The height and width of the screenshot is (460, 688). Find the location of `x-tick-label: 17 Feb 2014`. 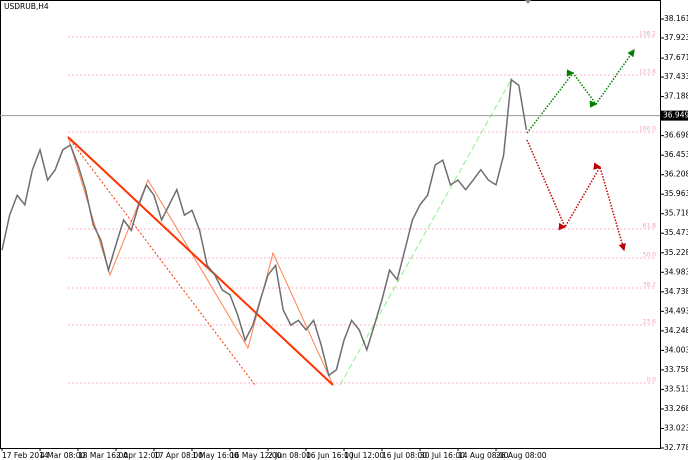

x-tick-label: 17 Feb 2014 is located at coordinates (25, 455).